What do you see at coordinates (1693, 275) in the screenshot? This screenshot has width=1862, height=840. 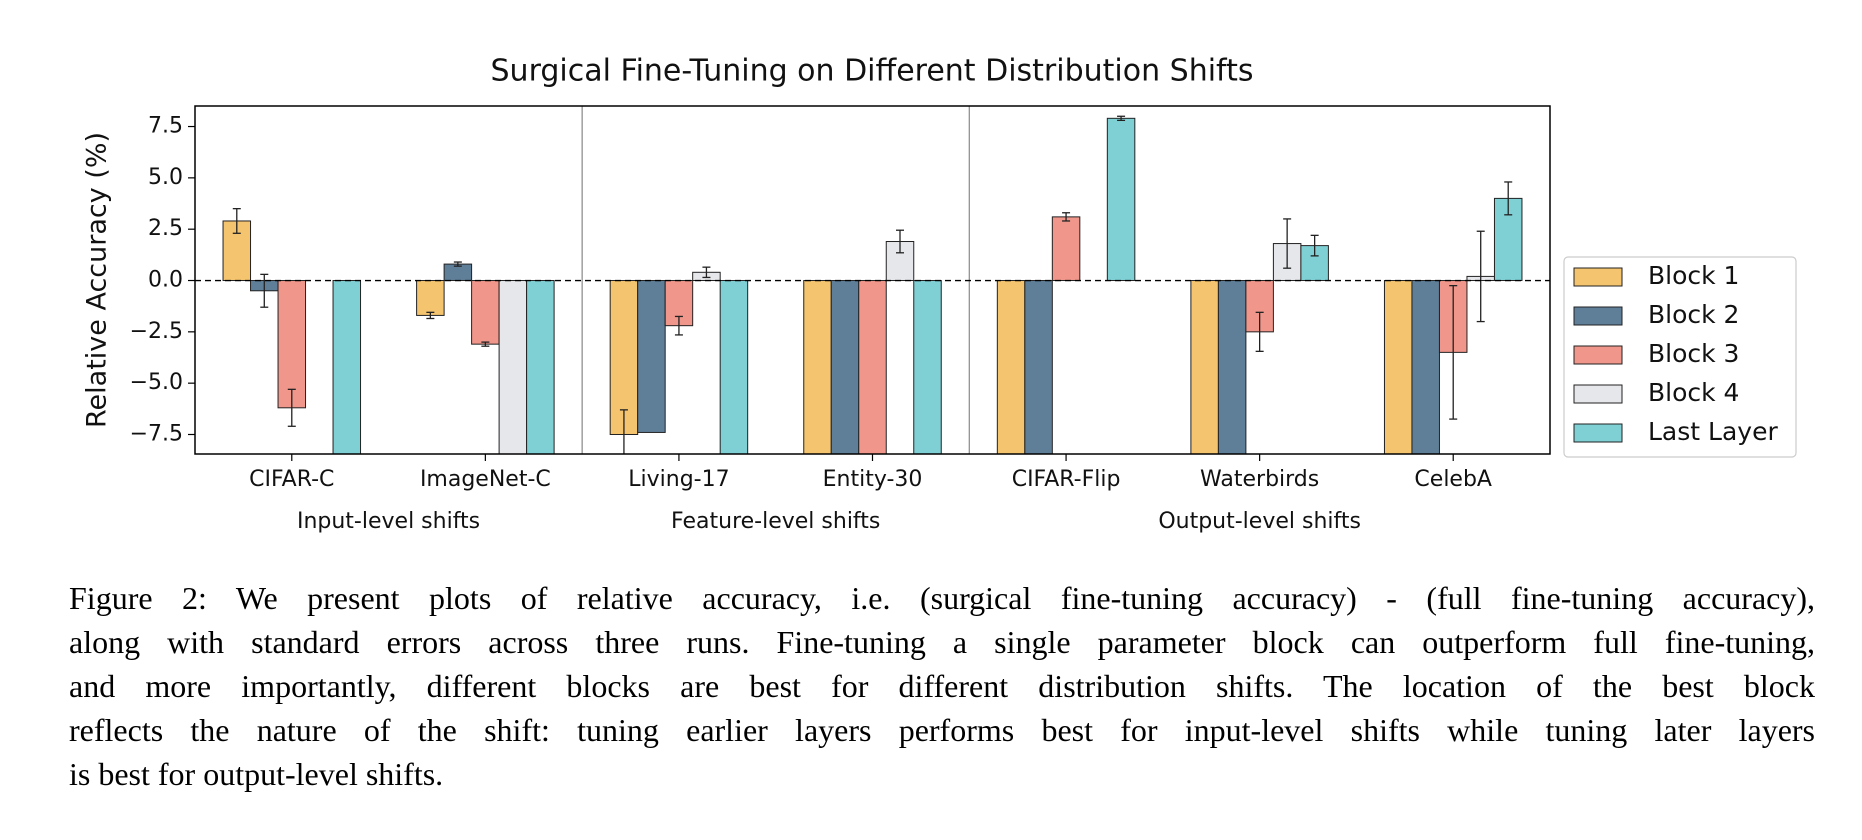 I see `legend-label: Block 1` at bounding box center [1693, 275].